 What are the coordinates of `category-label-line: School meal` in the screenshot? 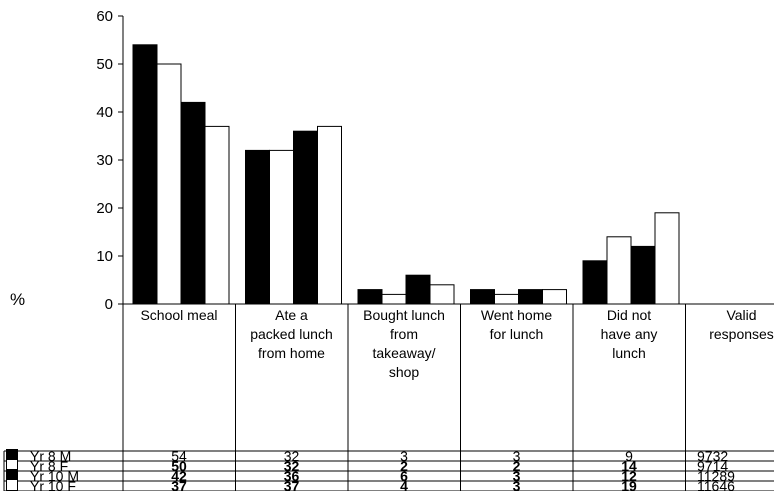 It's located at (179, 315).